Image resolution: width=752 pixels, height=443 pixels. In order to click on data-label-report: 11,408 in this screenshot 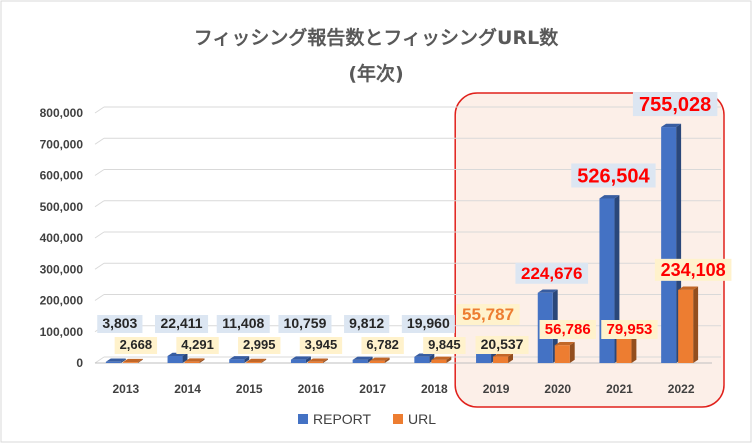, I will do `click(243, 323)`.